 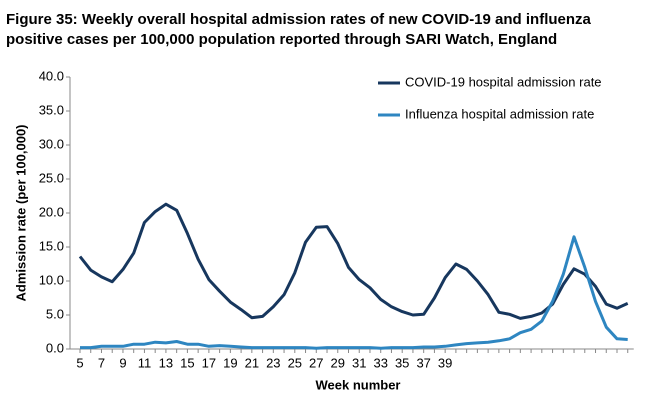 I want to click on x-tick-label: 15, so click(x=187, y=362).